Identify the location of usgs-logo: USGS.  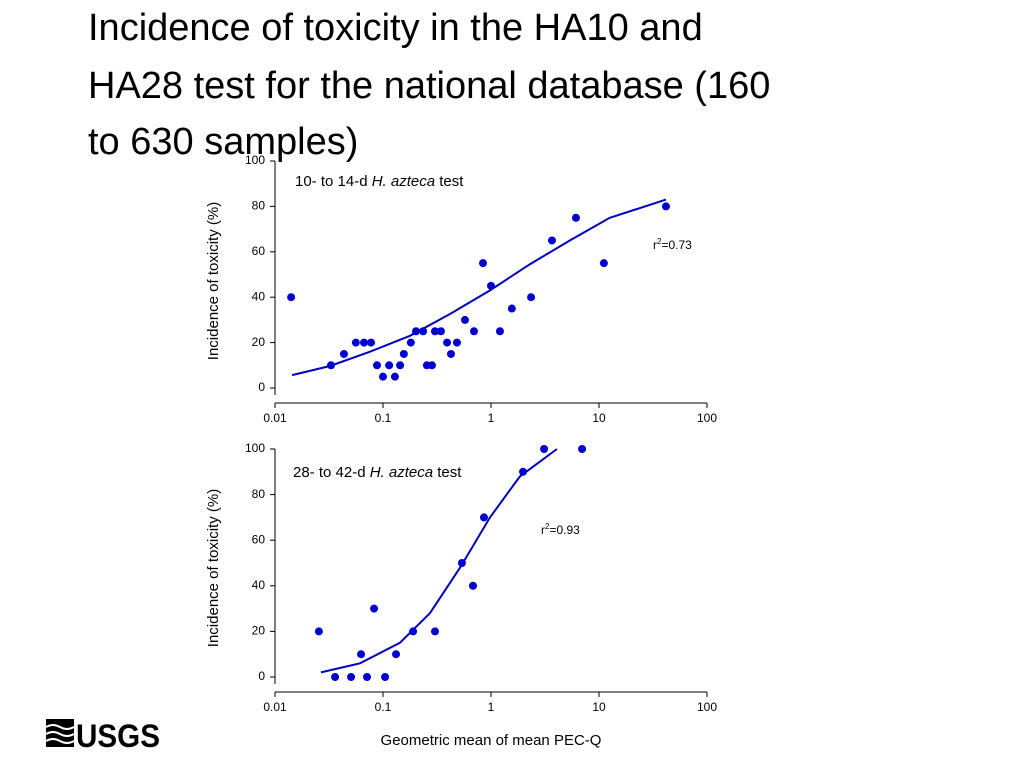
(102, 736).